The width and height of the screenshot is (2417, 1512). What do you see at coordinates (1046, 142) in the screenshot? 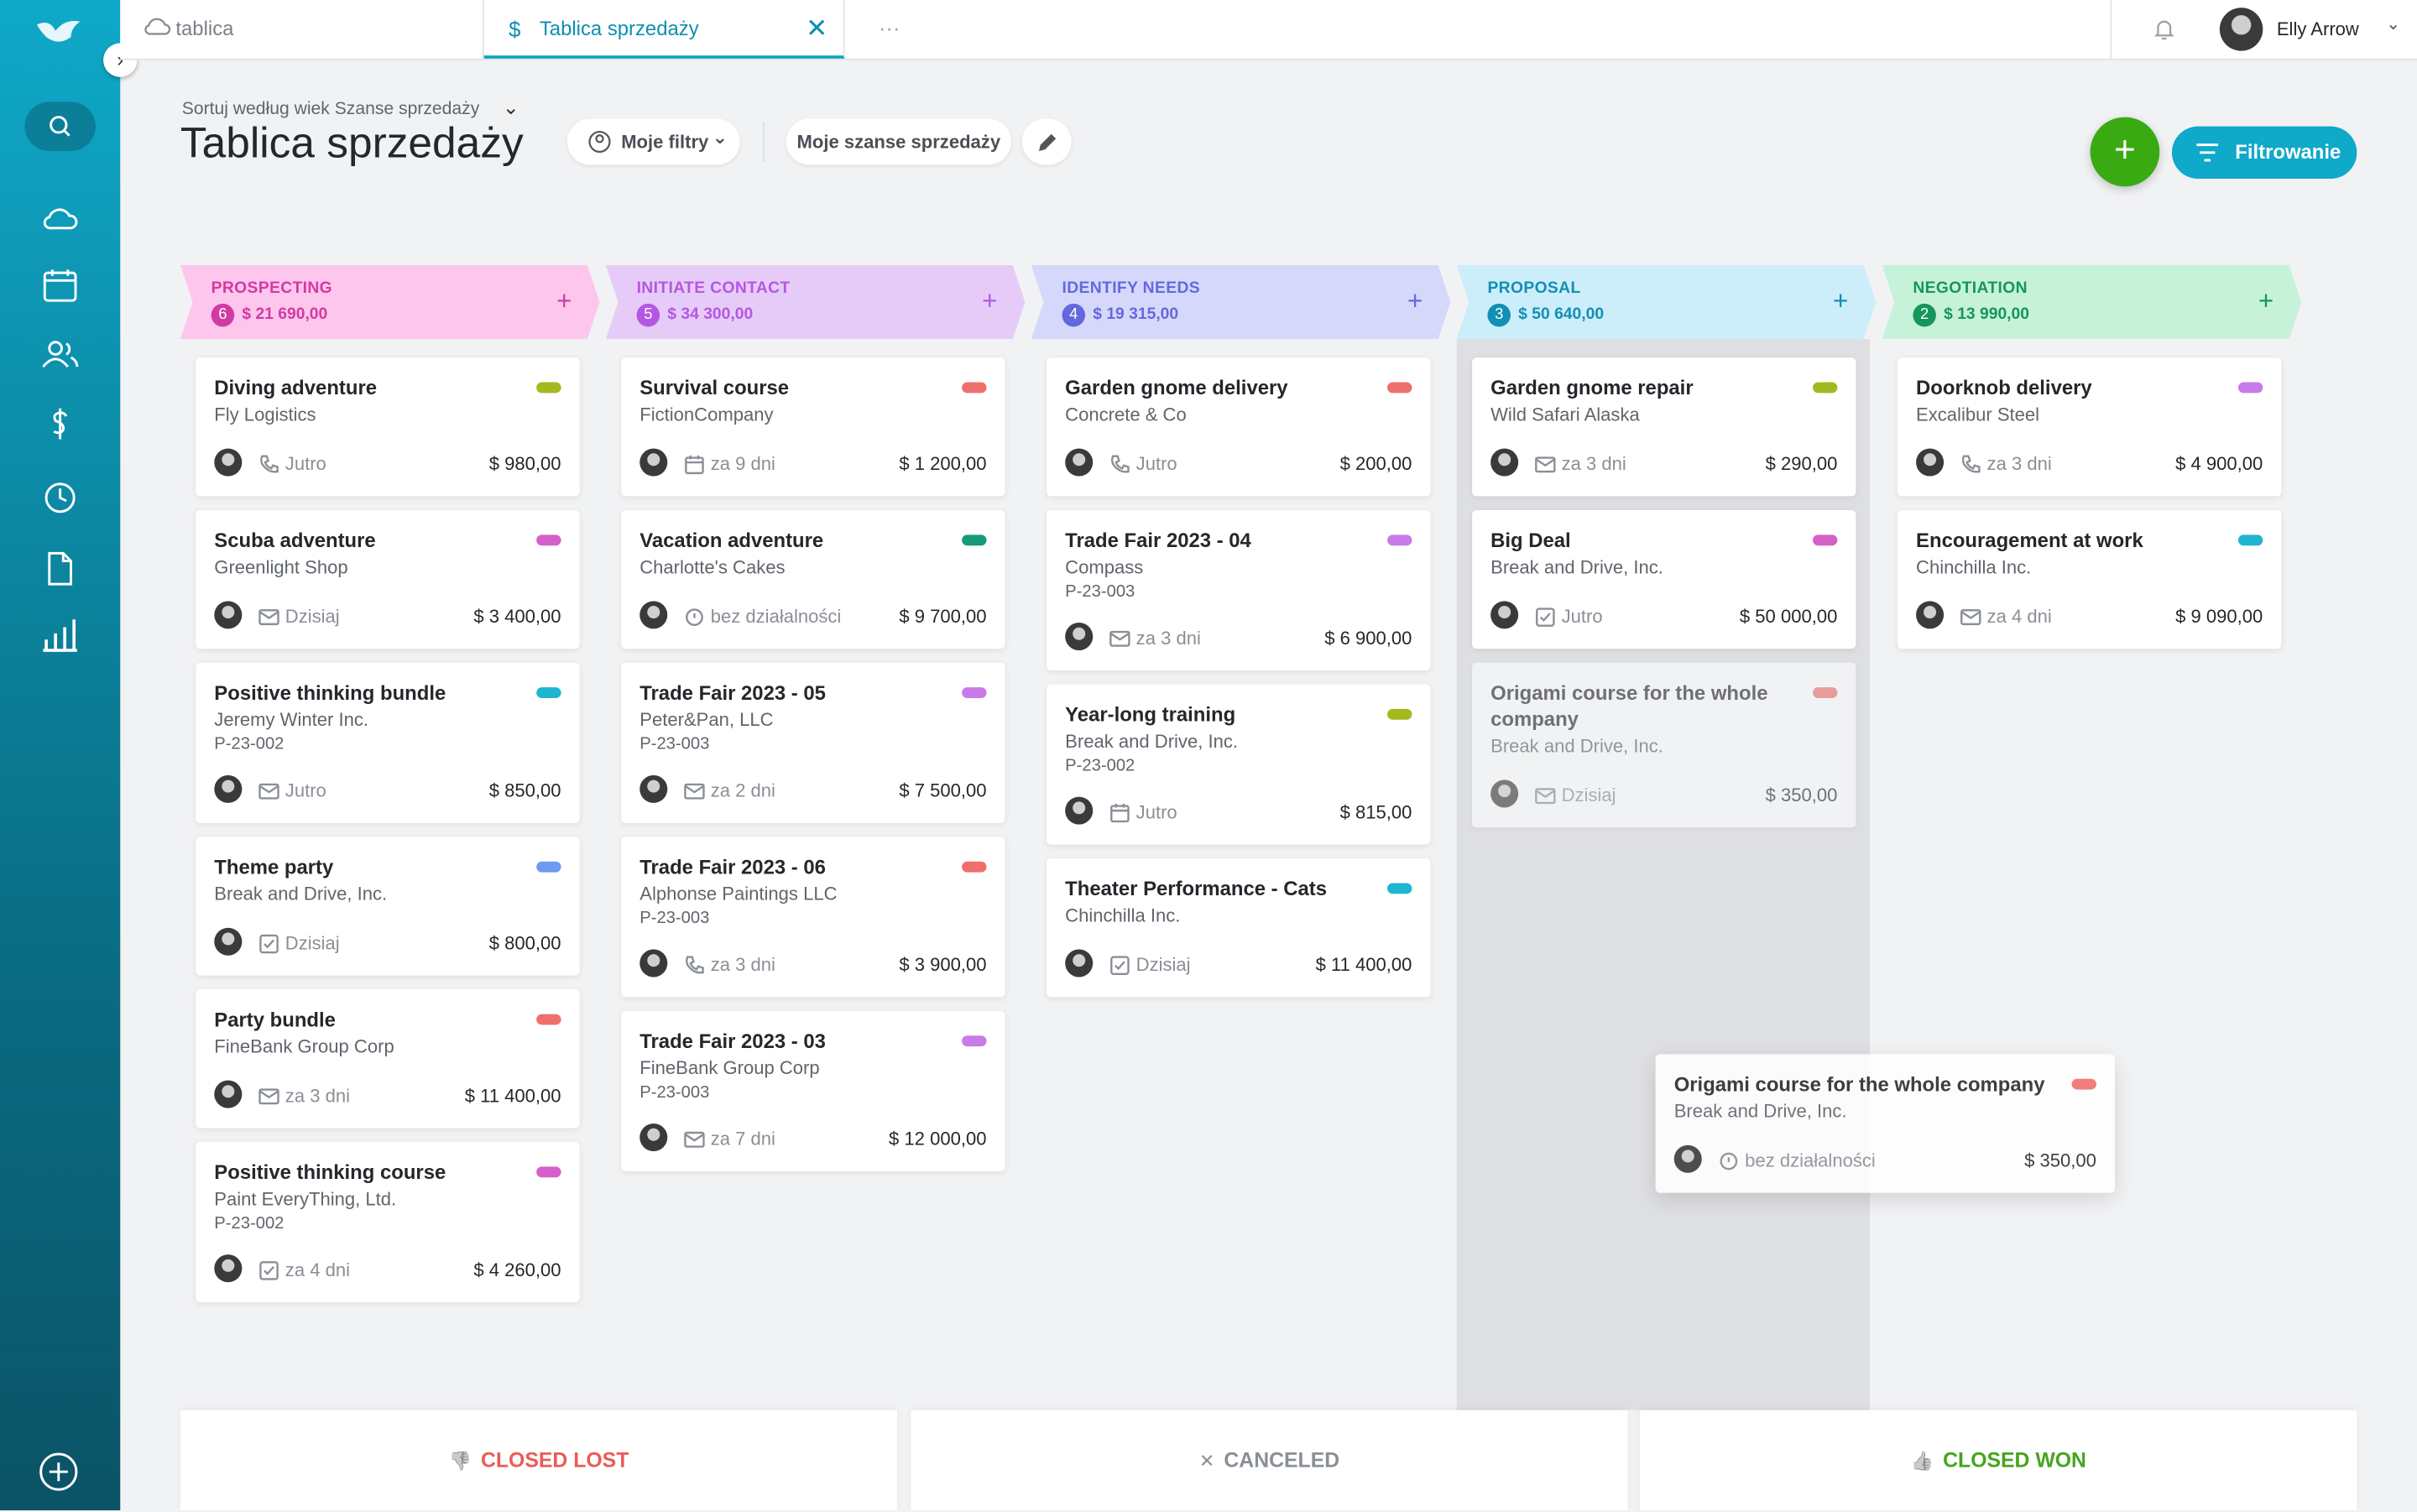
I see `edit-button` at bounding box center [1046, 142].